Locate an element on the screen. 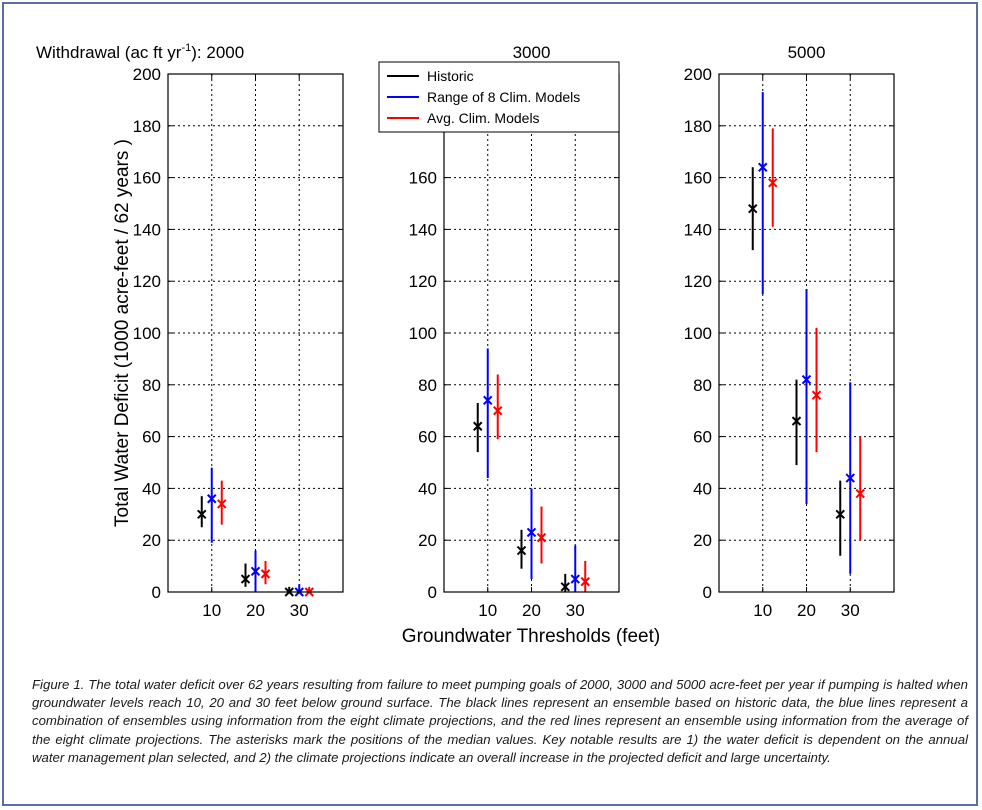 Image resolution: width=982 pixels, height=810 pixels. legend-label: Historic is located at coordinates (450, 76).